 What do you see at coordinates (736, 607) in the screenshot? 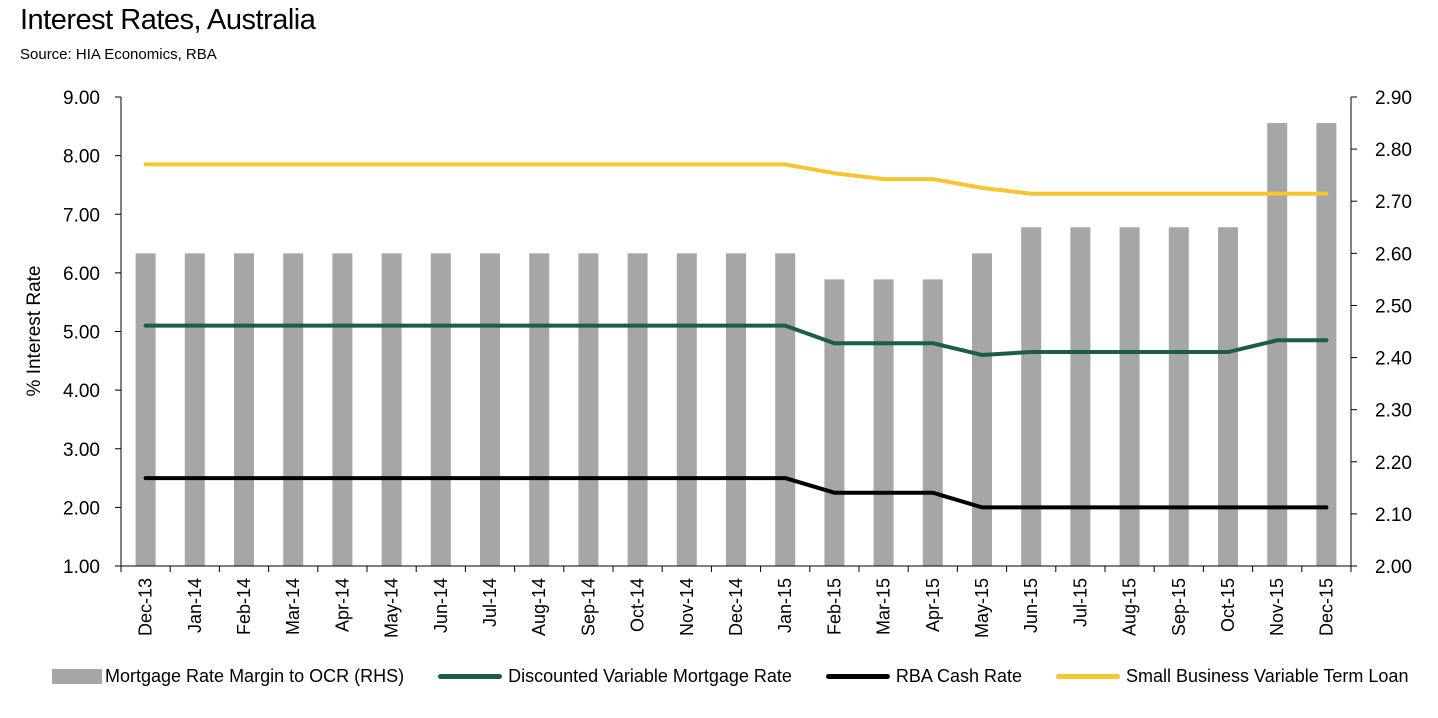
I see `x-tick-label: Dec-14` at bounding box center [736, 607].